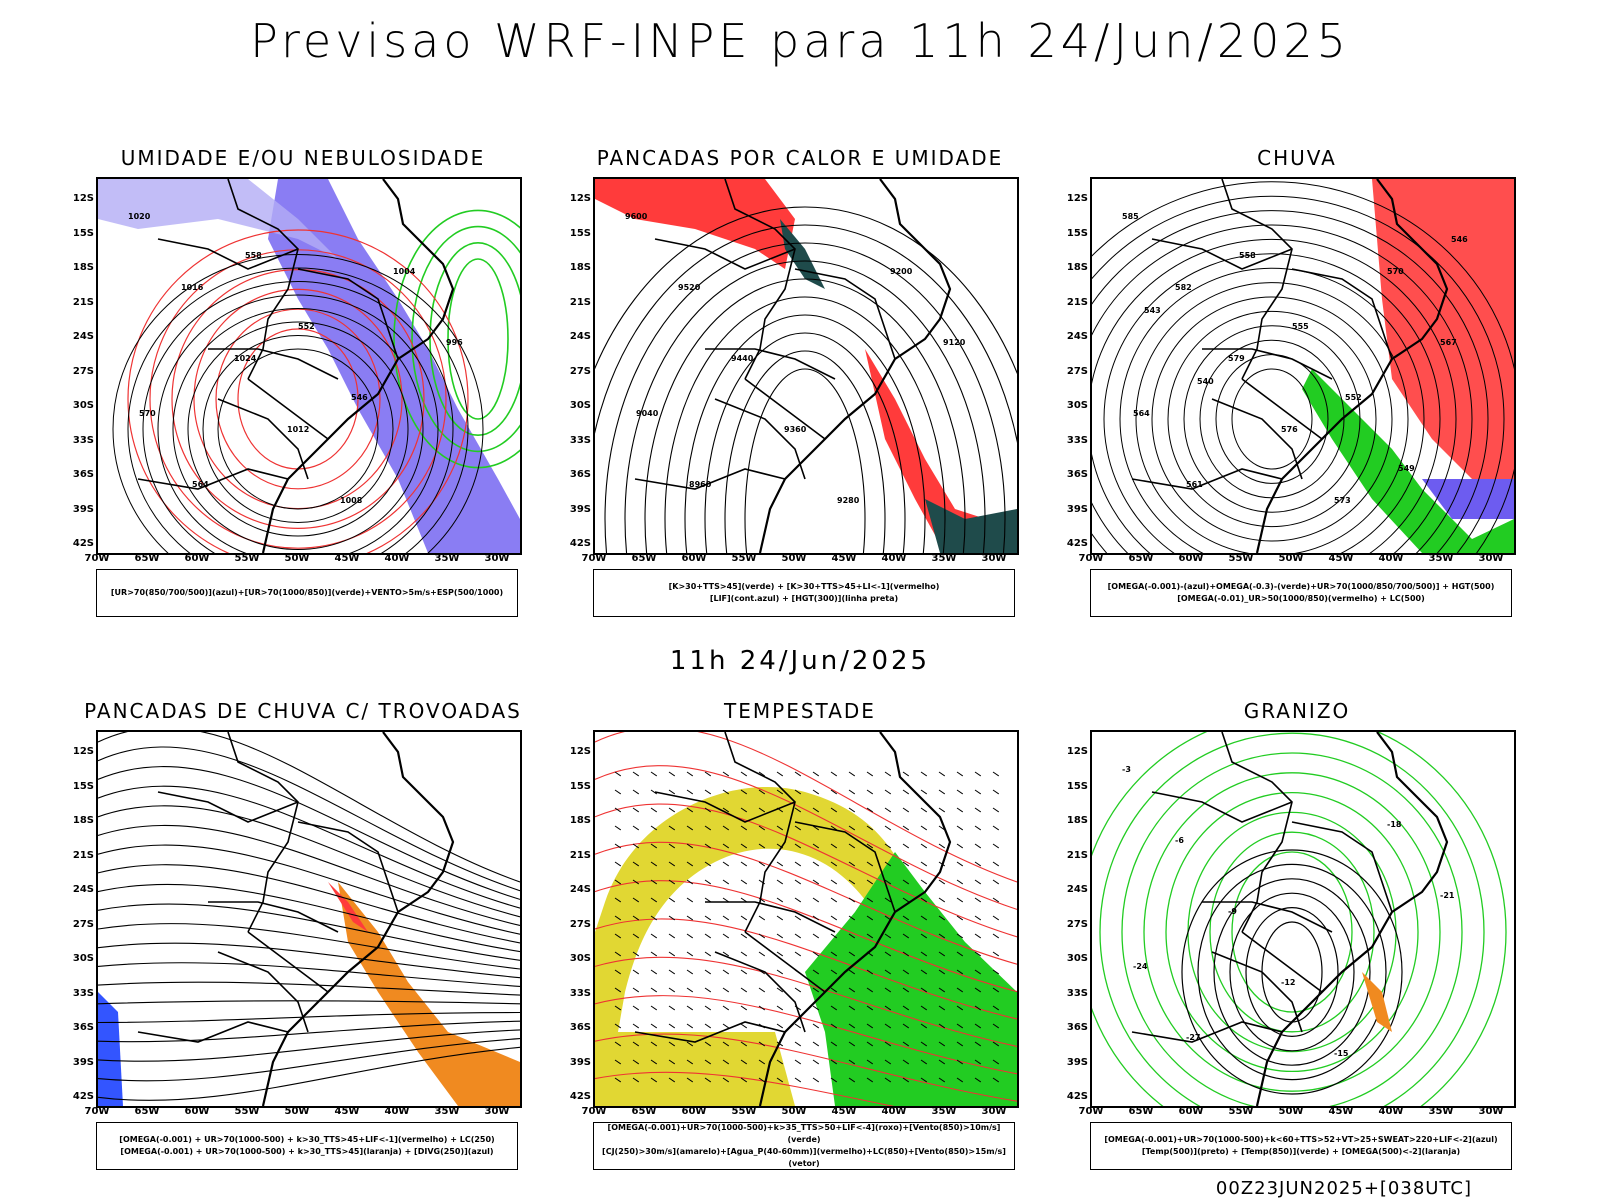 The width and height of the screenshot is (1600, 1200). I want to click on latitude-tick-label: 33S, so click(580, 440).